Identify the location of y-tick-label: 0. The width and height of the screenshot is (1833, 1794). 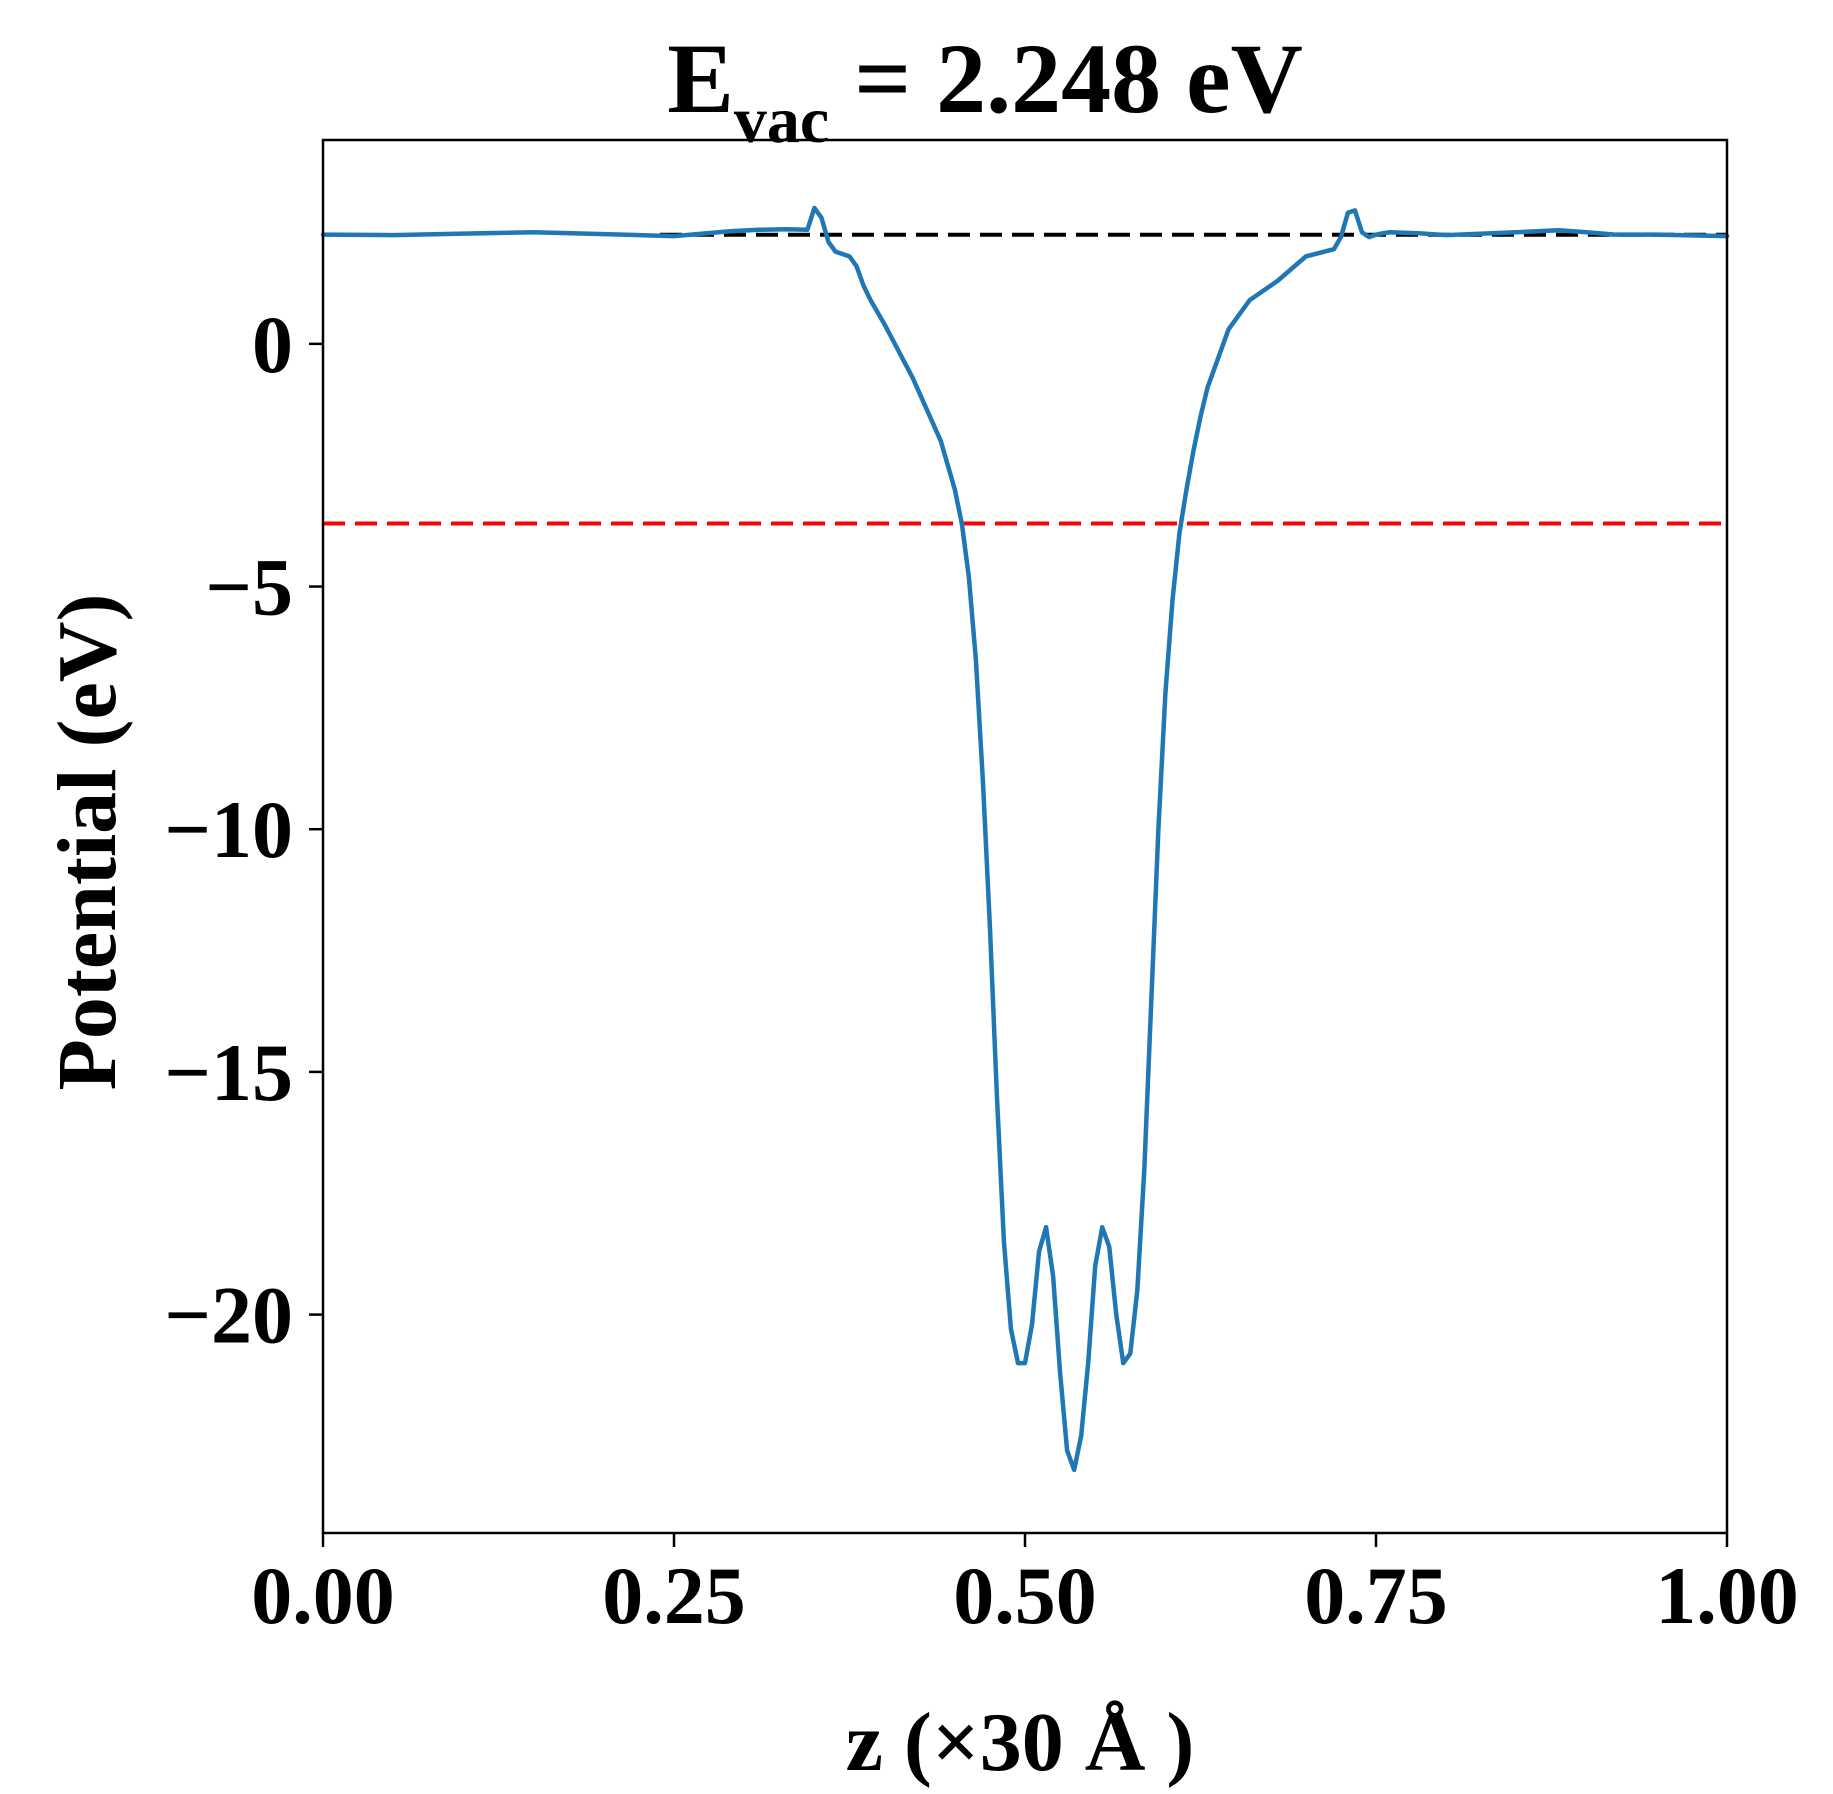
(272, 344).